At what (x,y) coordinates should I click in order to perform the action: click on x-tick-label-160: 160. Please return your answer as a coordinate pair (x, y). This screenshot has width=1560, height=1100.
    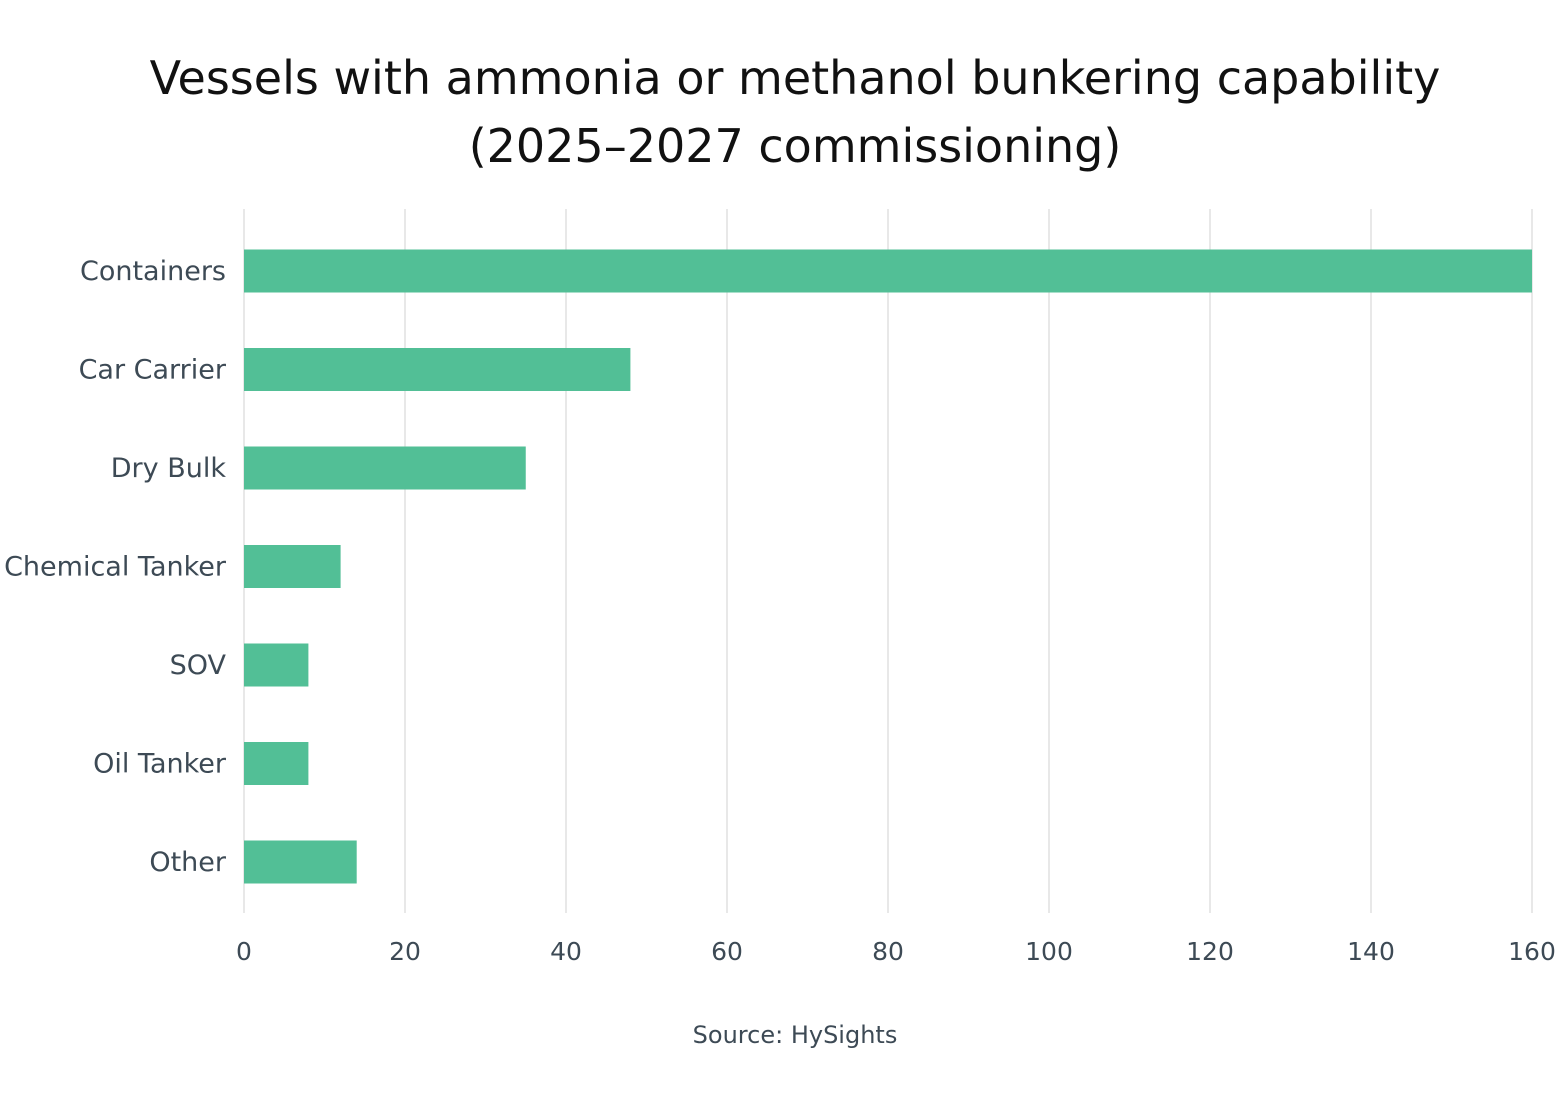
    Looking at the image, I should click on (1532, 951).